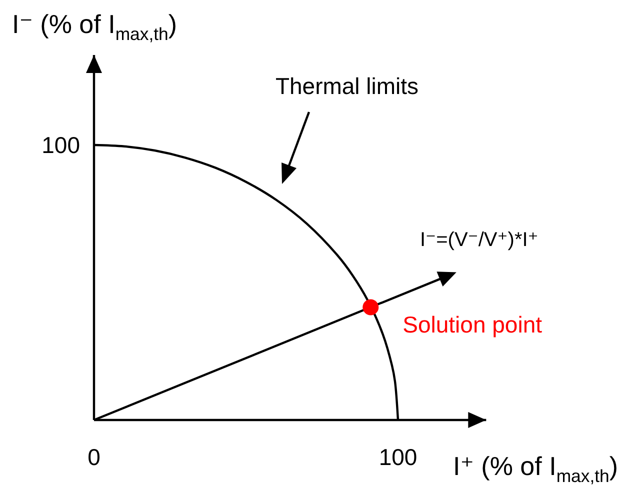  I want to click on x-tick-label: 0, so click(94, 457).